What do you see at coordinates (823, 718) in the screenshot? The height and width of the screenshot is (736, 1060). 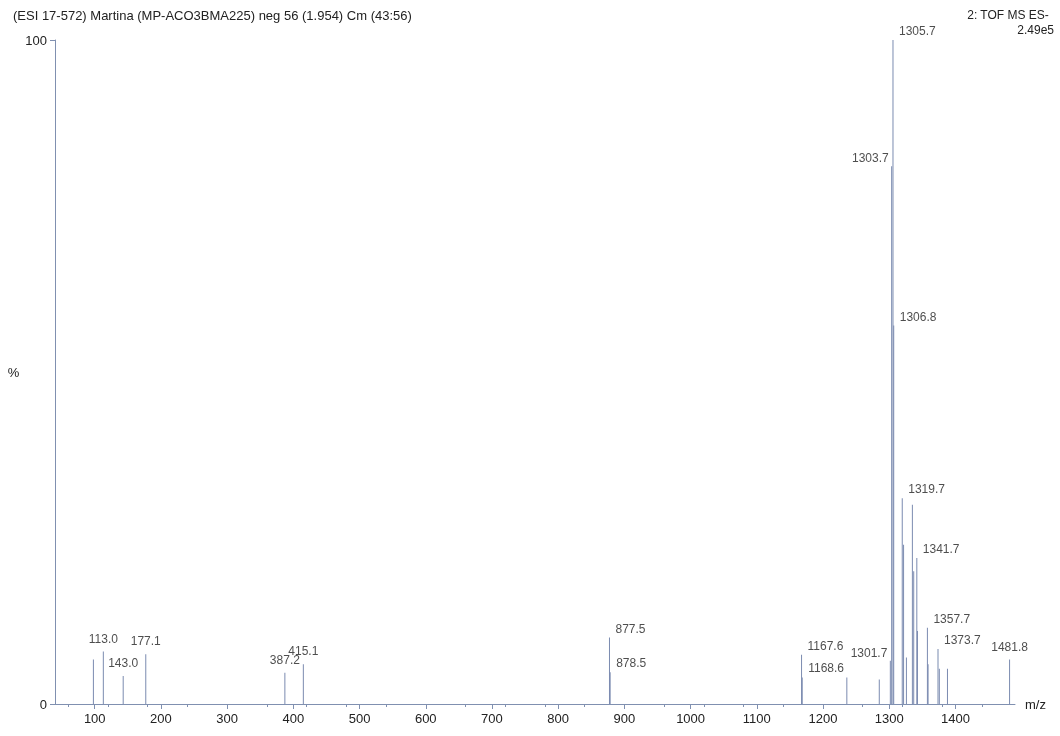 I see `x-tick-label: 1200` at bounding box center [823, 718].